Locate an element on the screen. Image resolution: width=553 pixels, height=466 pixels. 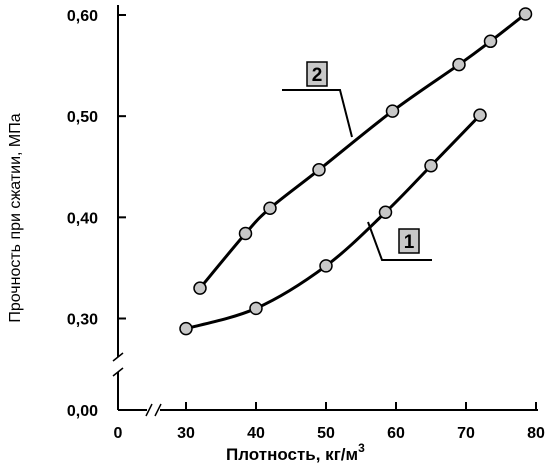
x-tick-label: 0 is located at coordinates (118, 433).